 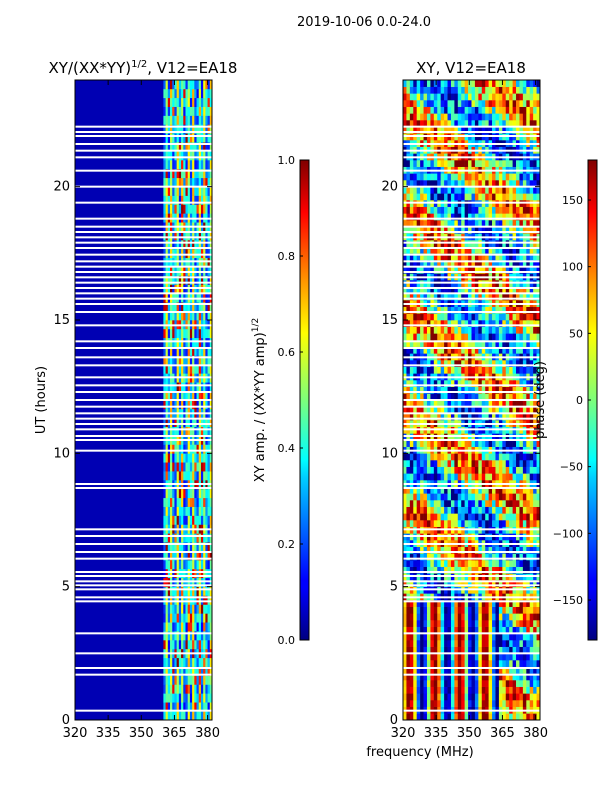 I want to click on amplitude-colorbar-tick-label: 1.0, so click(x=287, y=160).